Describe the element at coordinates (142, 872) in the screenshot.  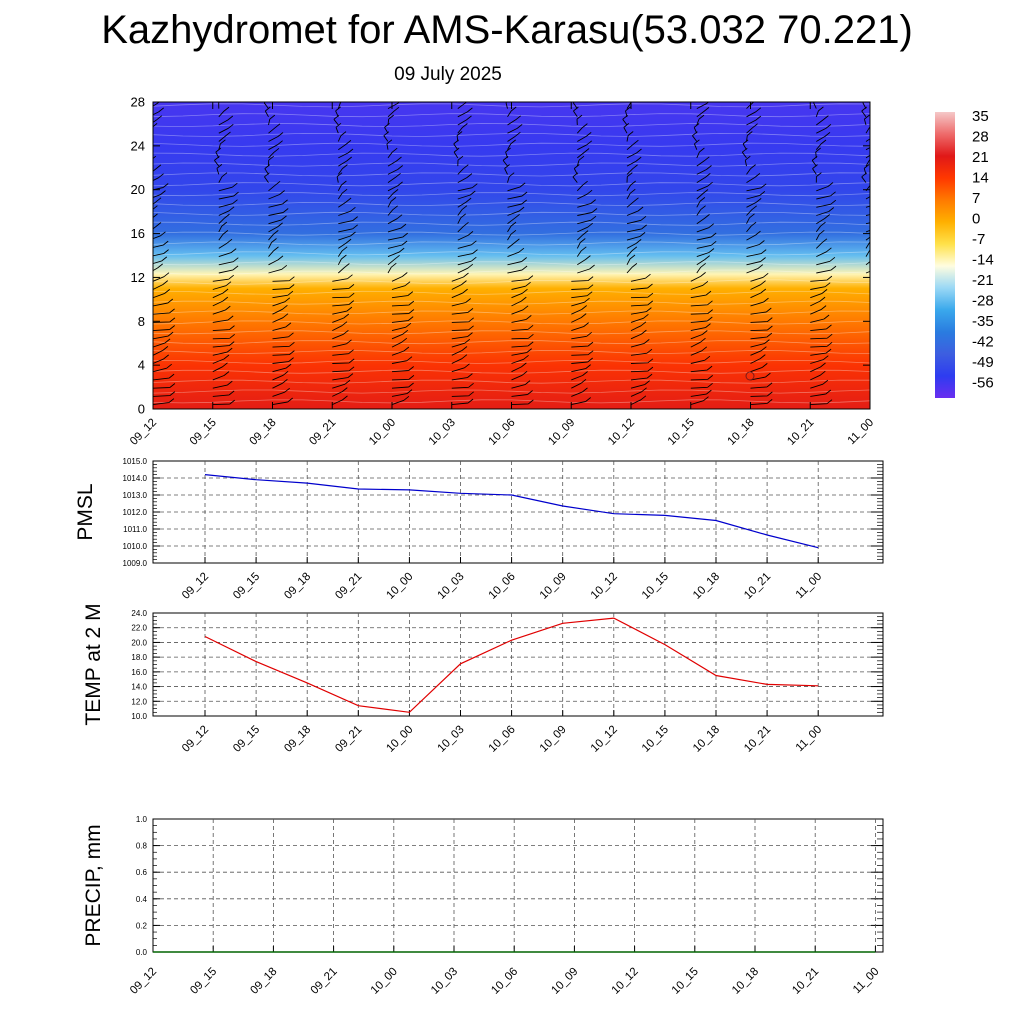
I see `y-tick-label: 0.6` at that location.